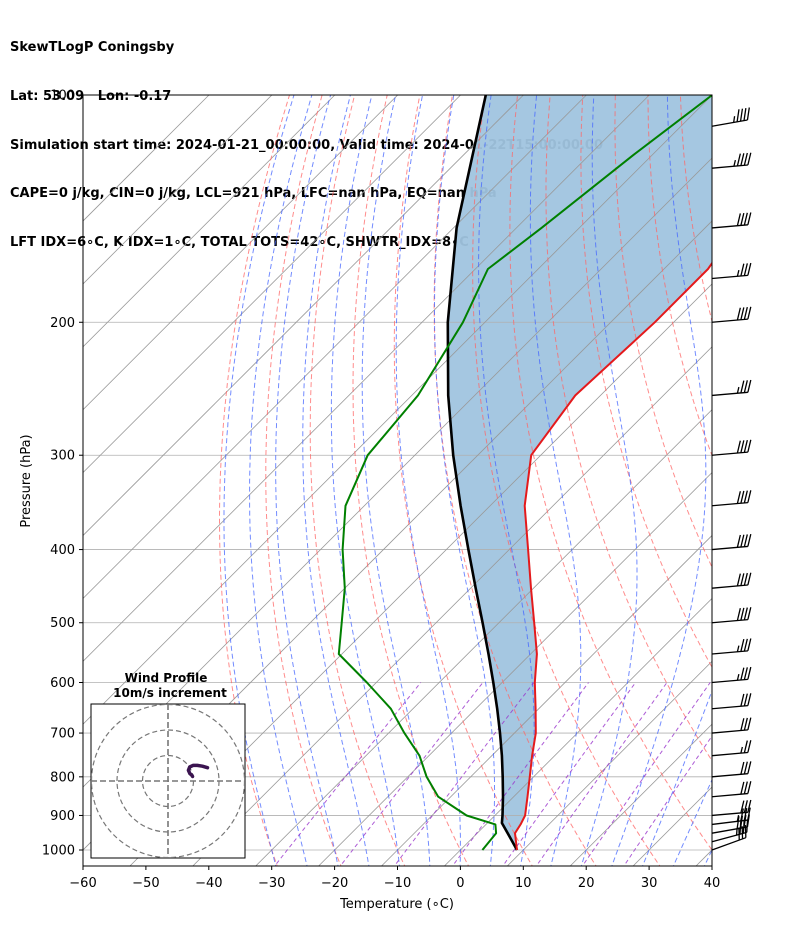  I want to click on hodograph-plot, so click(168, 781).